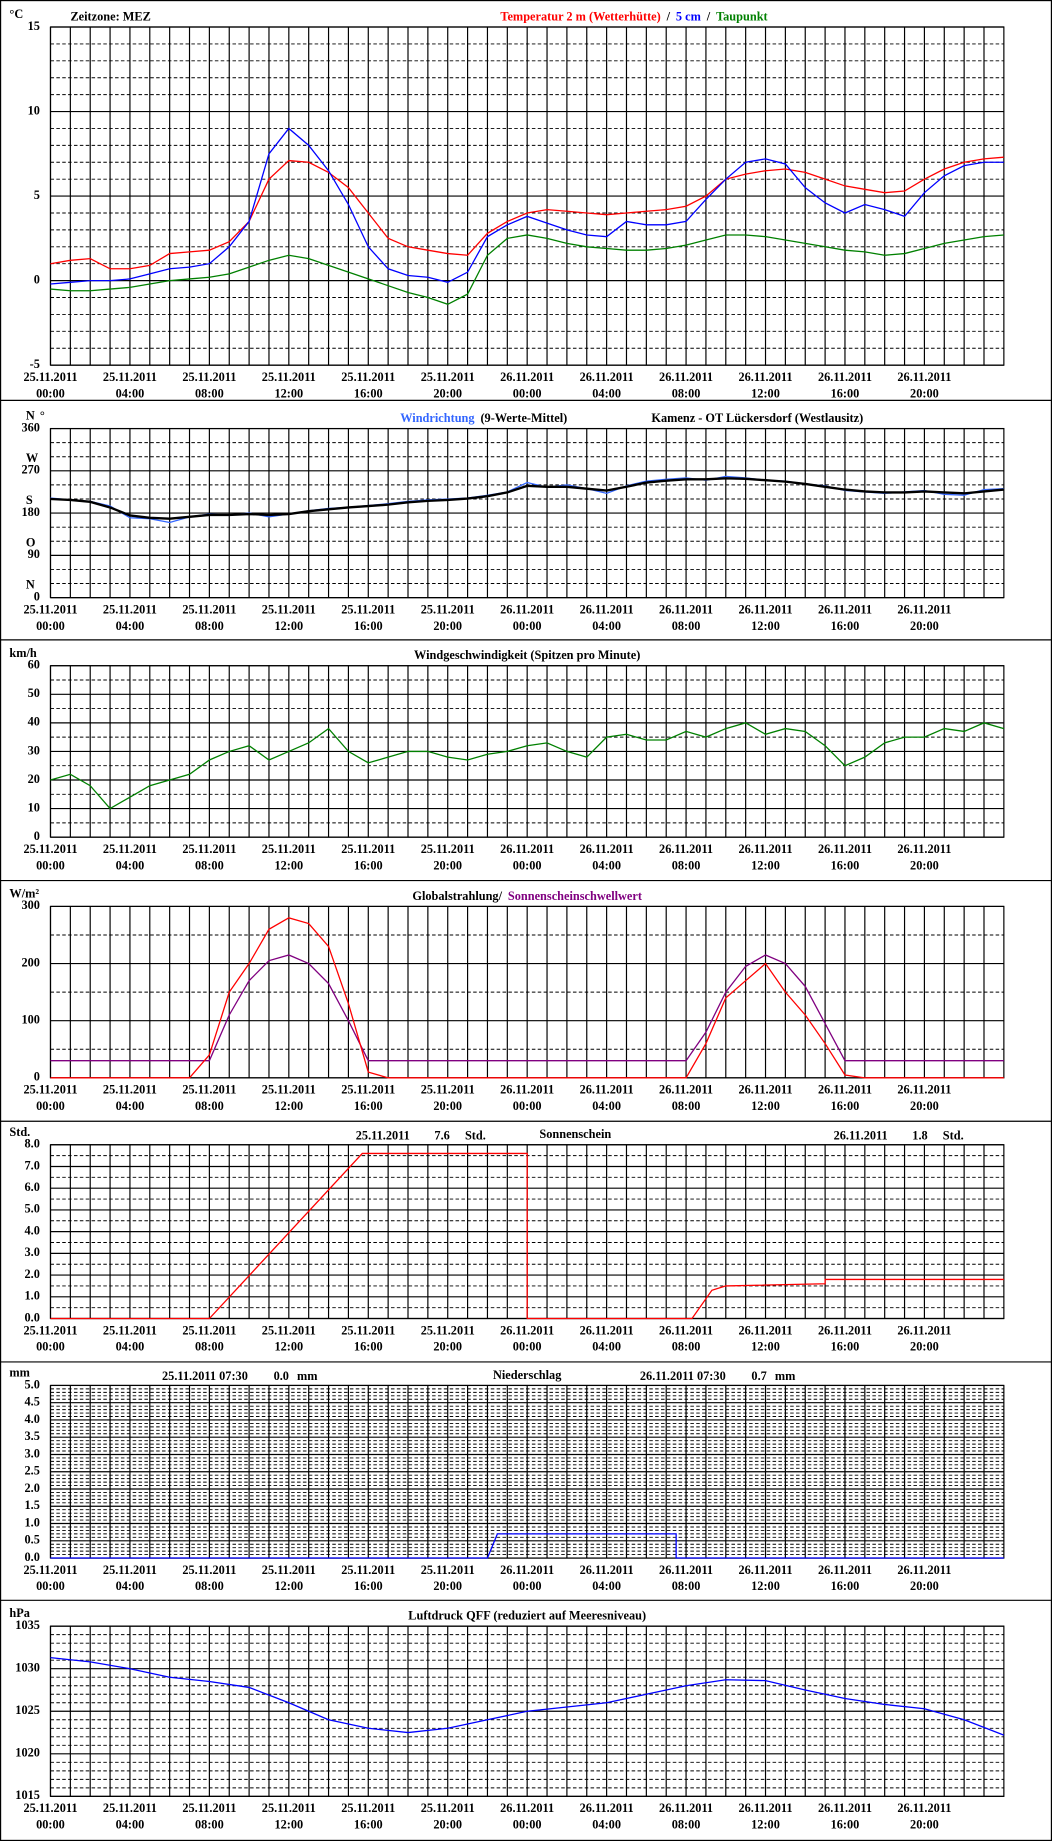 This screenshot has height=1841, width=1052. What do you see at coordinates (32, 1402) in the screenshot?
I see `y-tick-label: 4.5` at bounding box center [32, 1402].